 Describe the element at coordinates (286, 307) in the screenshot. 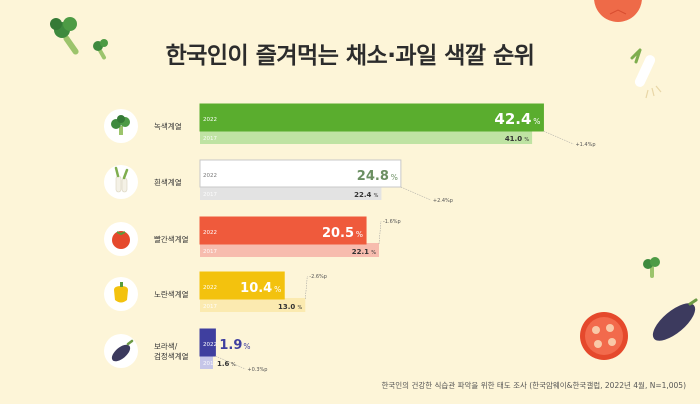

I see `value-label-2017: 13.0` at that location.